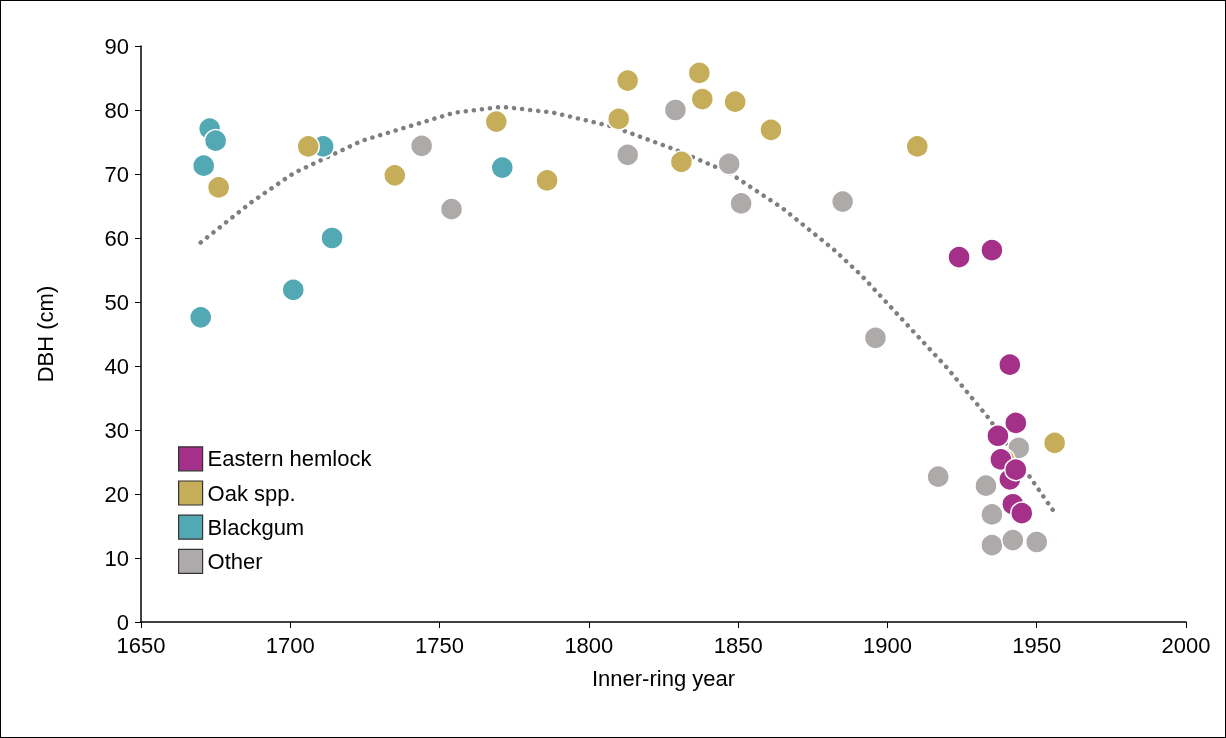 The height and width of the screenshot is (738, 1226). What do you see at coordinates (141, 645) in the screenshot?
I see `x-tick-label: 1650` at bounding box center [141, 645].